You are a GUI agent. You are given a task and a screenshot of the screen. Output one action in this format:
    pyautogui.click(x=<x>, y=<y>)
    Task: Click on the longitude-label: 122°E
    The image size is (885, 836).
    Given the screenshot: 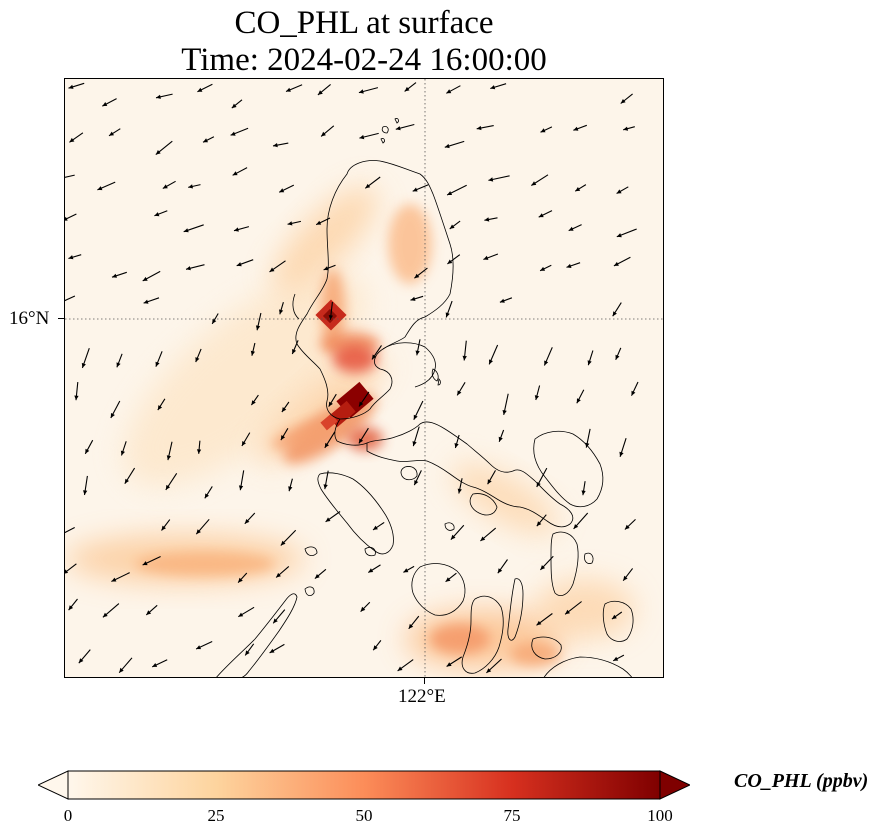 What is the action you would take?
    pyautogui.click(x=422, y=696)
    